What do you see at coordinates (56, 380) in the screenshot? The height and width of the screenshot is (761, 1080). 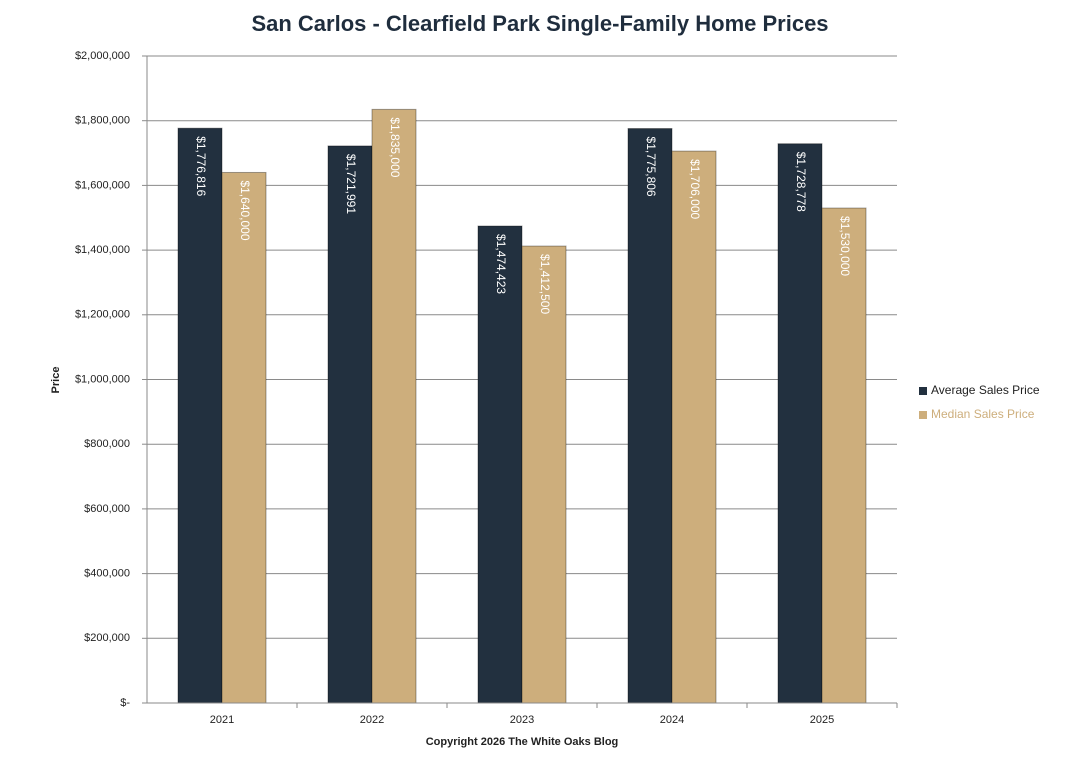 I see `y-axis-label: Price` at bounding box center [56, 380].